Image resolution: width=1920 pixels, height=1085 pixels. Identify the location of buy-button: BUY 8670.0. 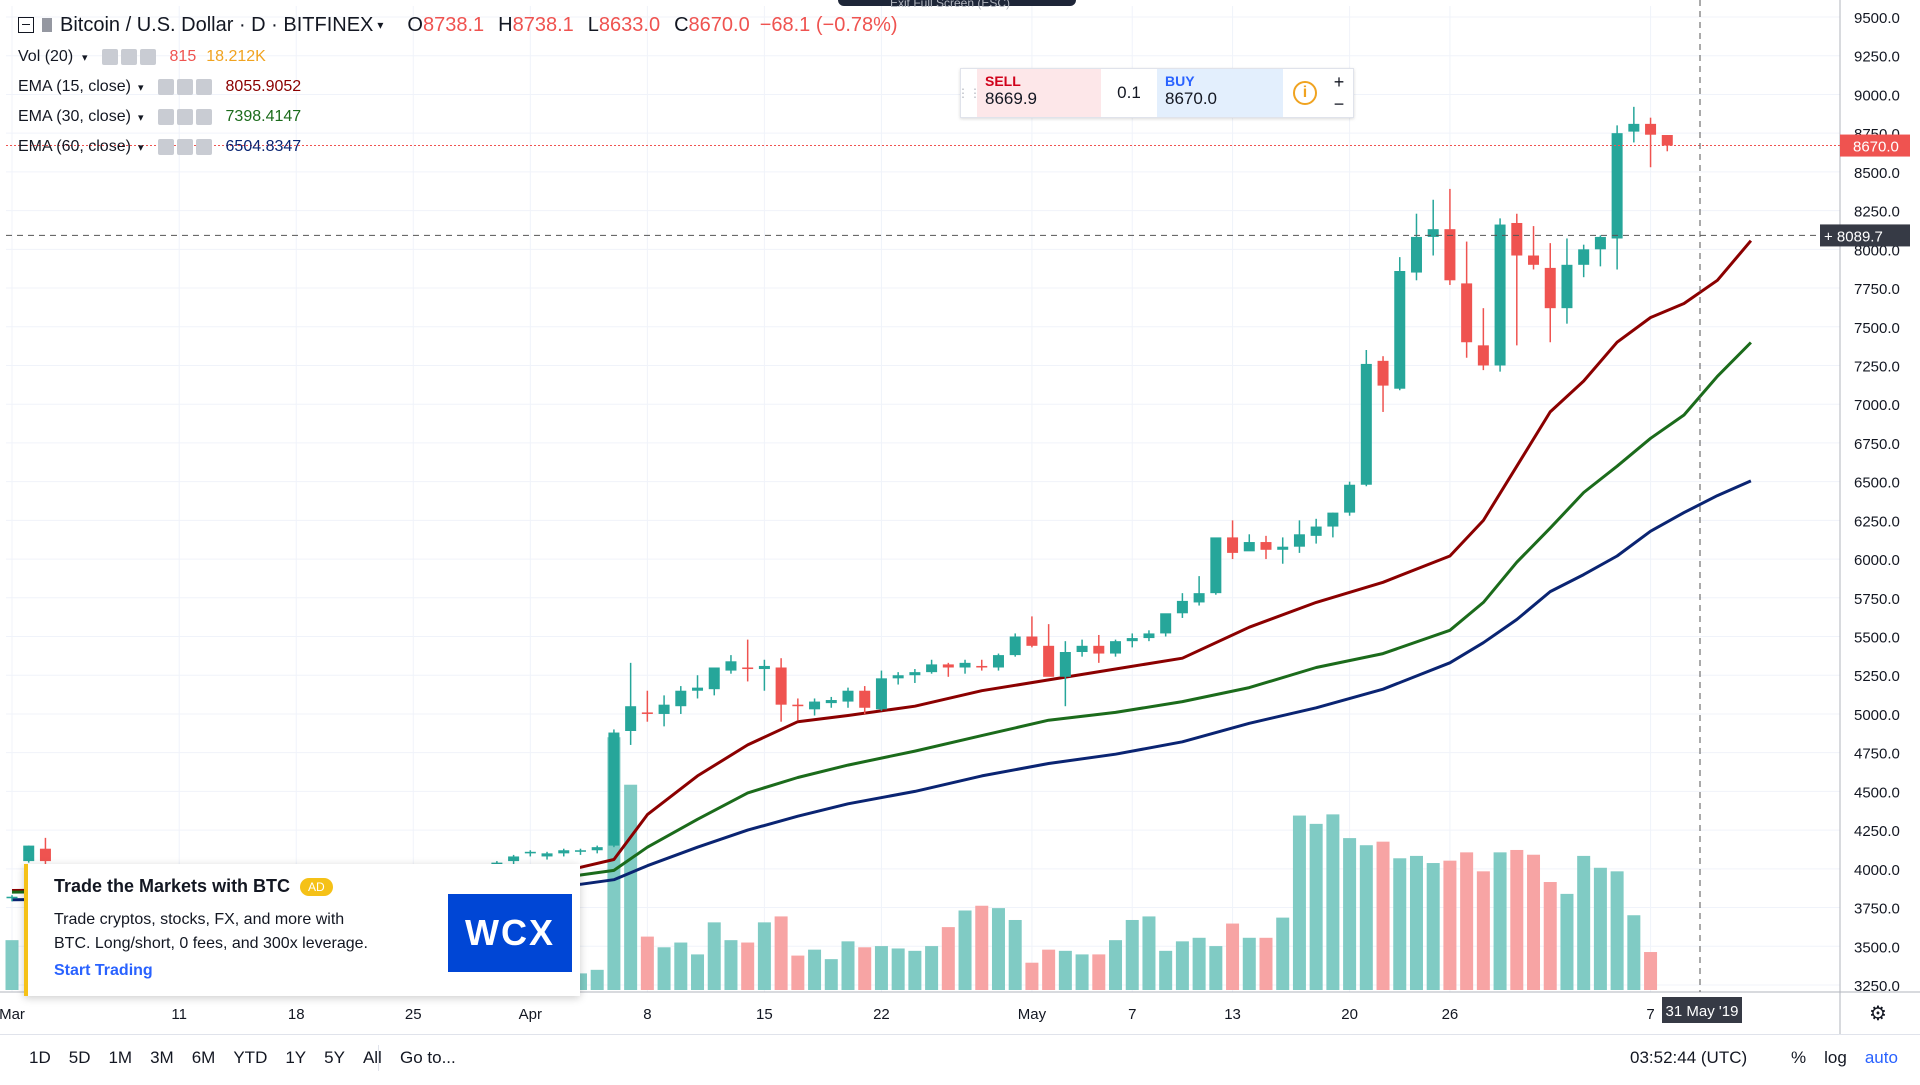
(1220, 93).